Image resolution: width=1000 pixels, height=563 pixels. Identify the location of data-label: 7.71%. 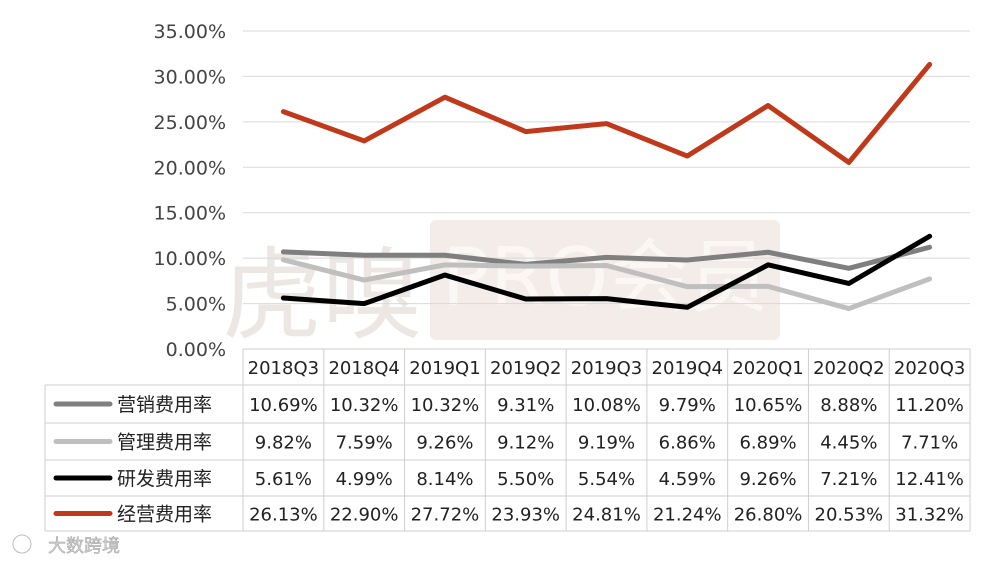
(929, 443).